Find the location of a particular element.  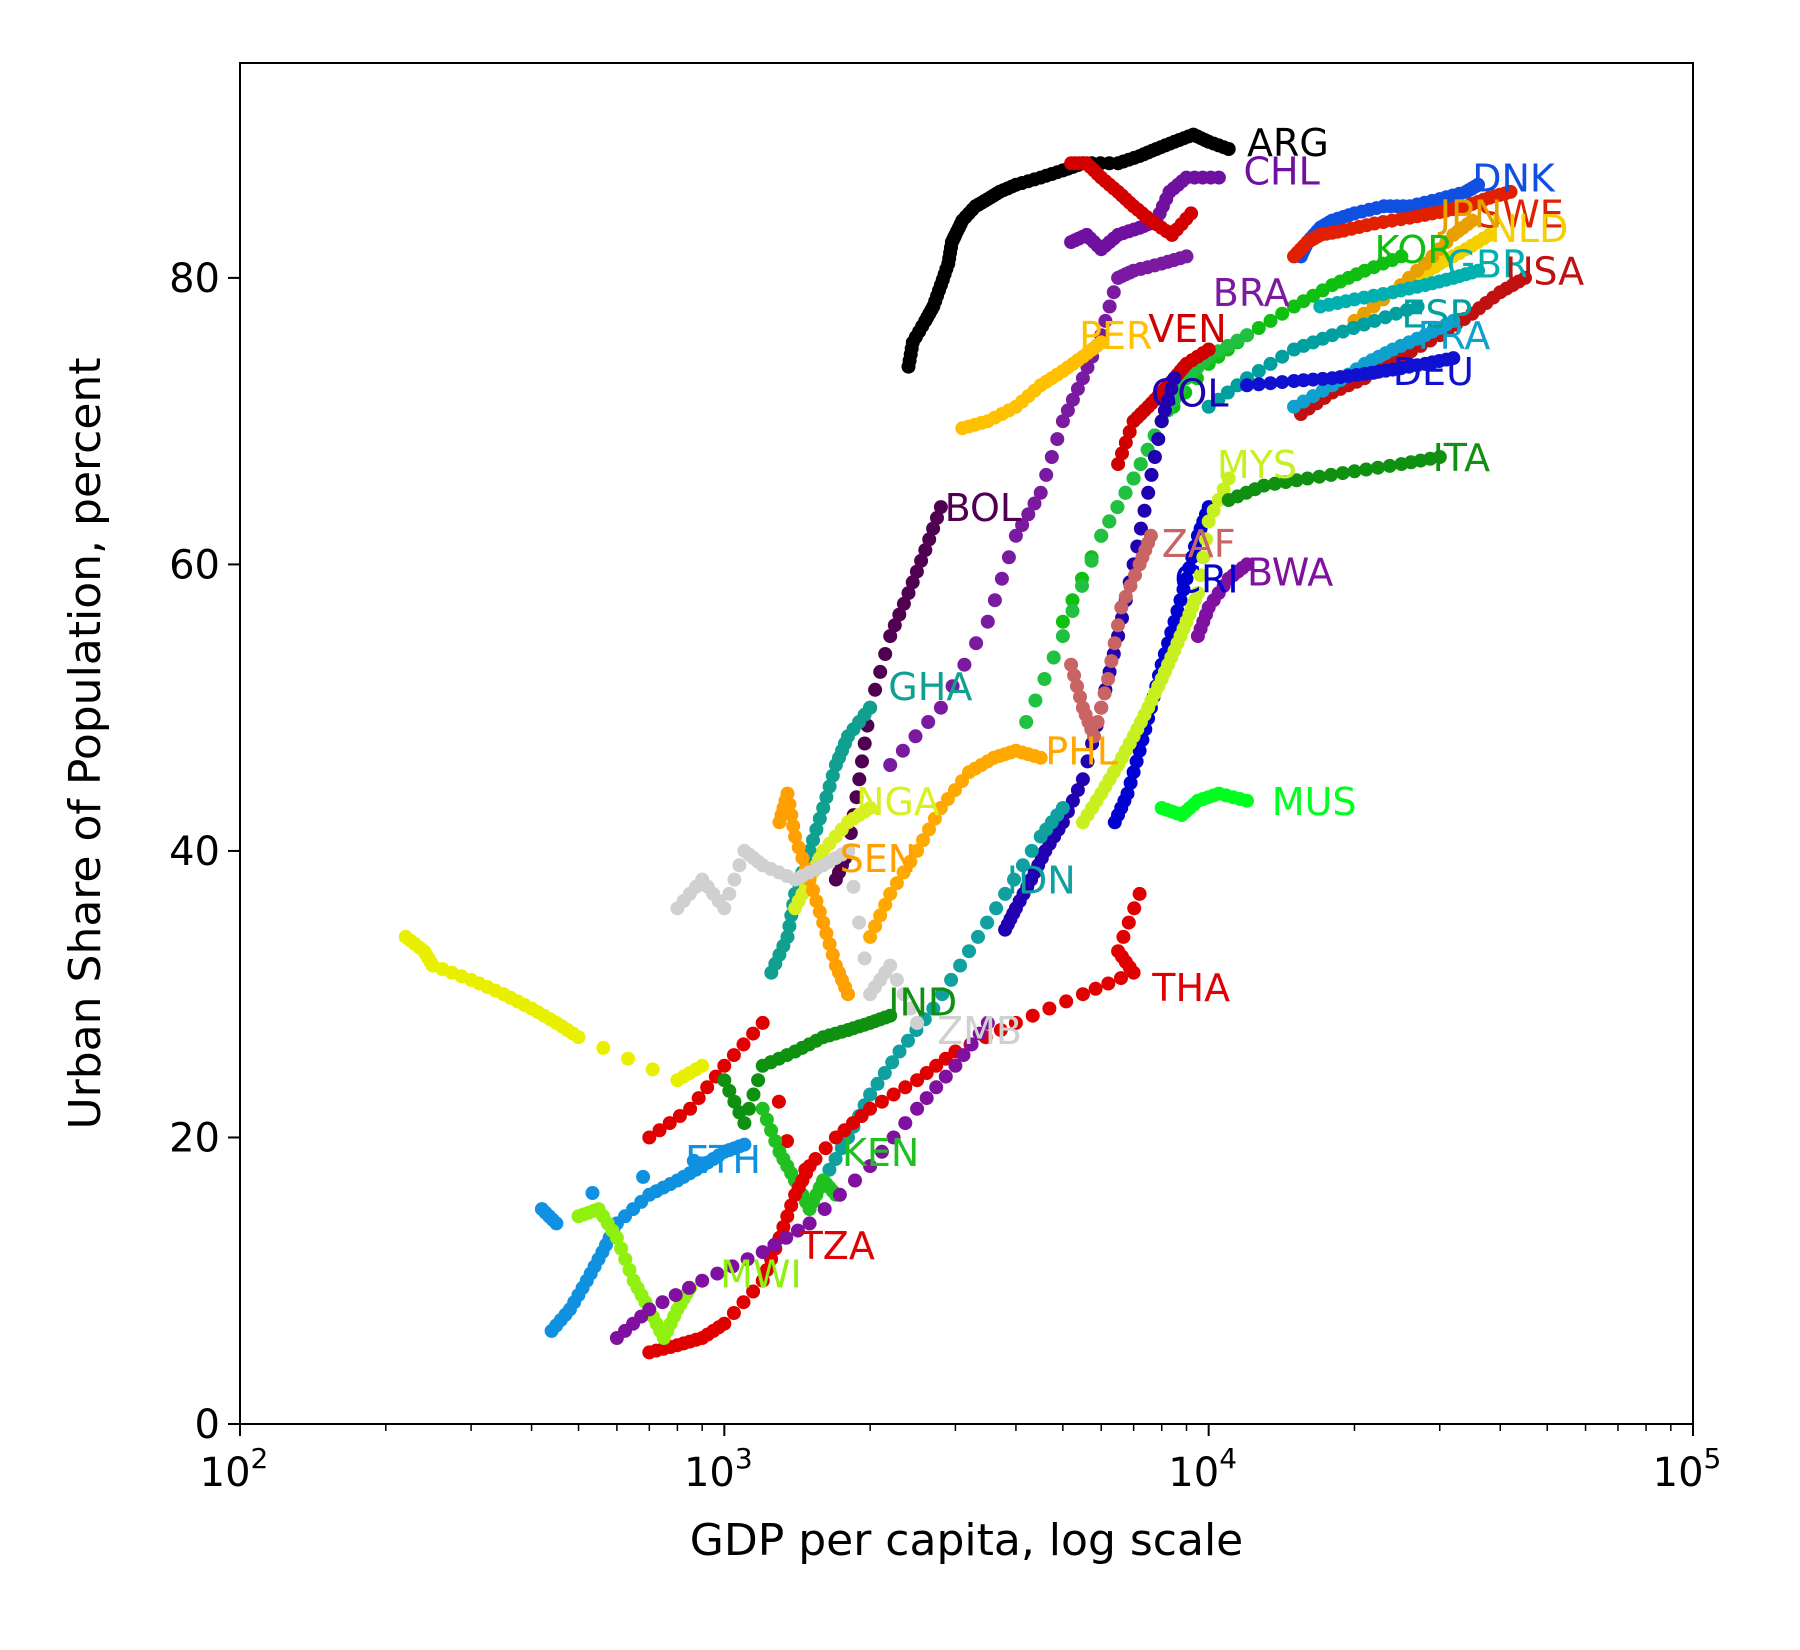

label-kor: KOR is located at coordinates (1414, 250).